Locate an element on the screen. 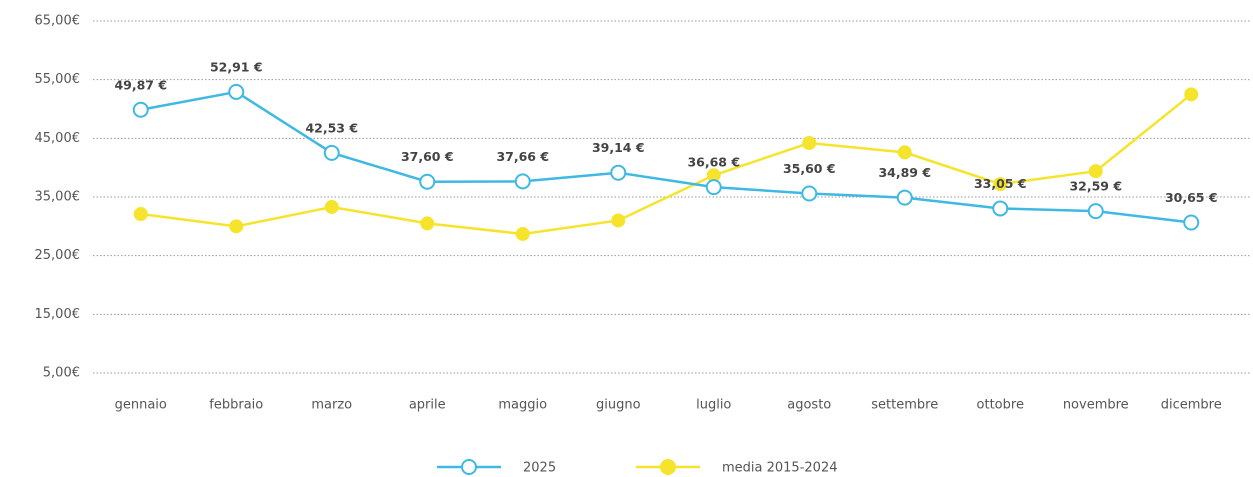  y-tick-label: 45,00€ is located at coordinates (58, 138).